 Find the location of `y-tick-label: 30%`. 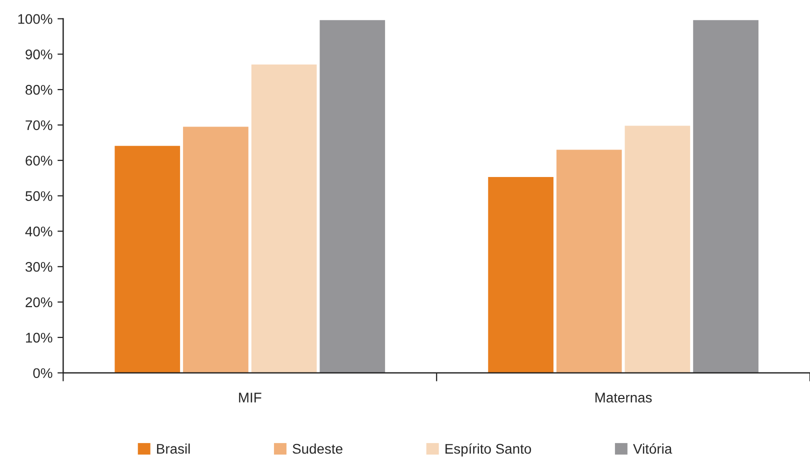

y-tick-label: 30% is located at coordinates (38, 267).